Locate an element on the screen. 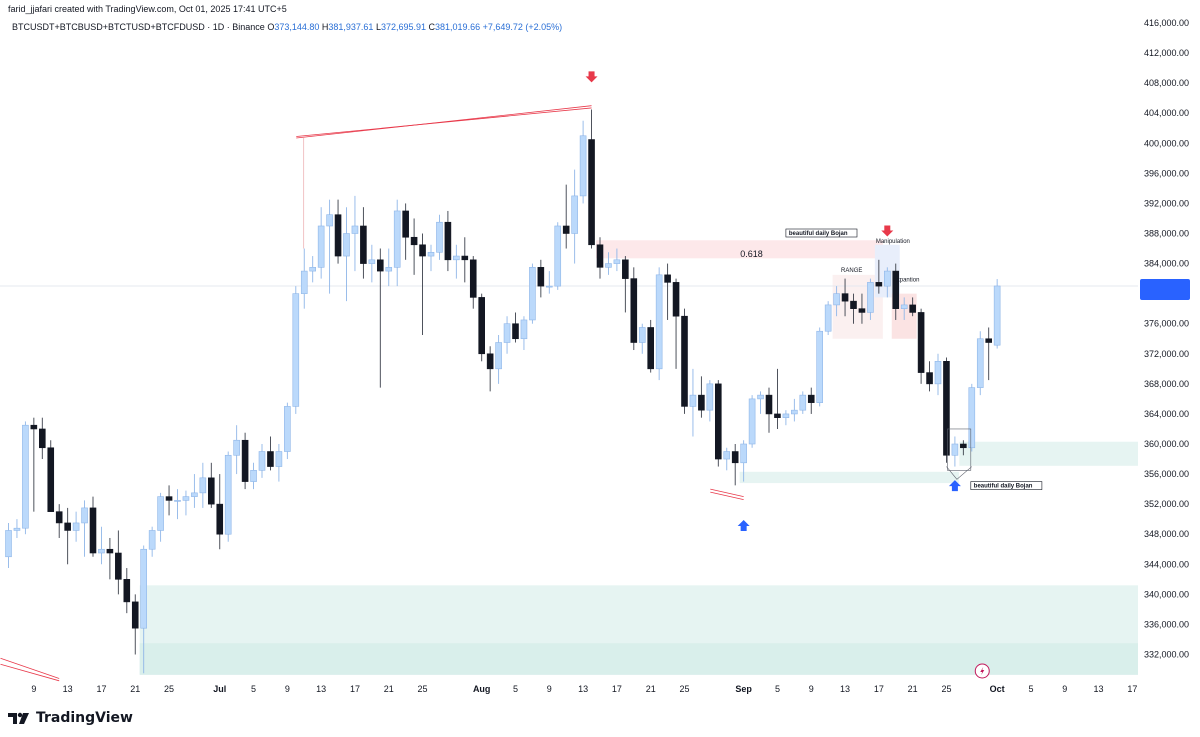  open-label: O is located at coordinates (271, 27).